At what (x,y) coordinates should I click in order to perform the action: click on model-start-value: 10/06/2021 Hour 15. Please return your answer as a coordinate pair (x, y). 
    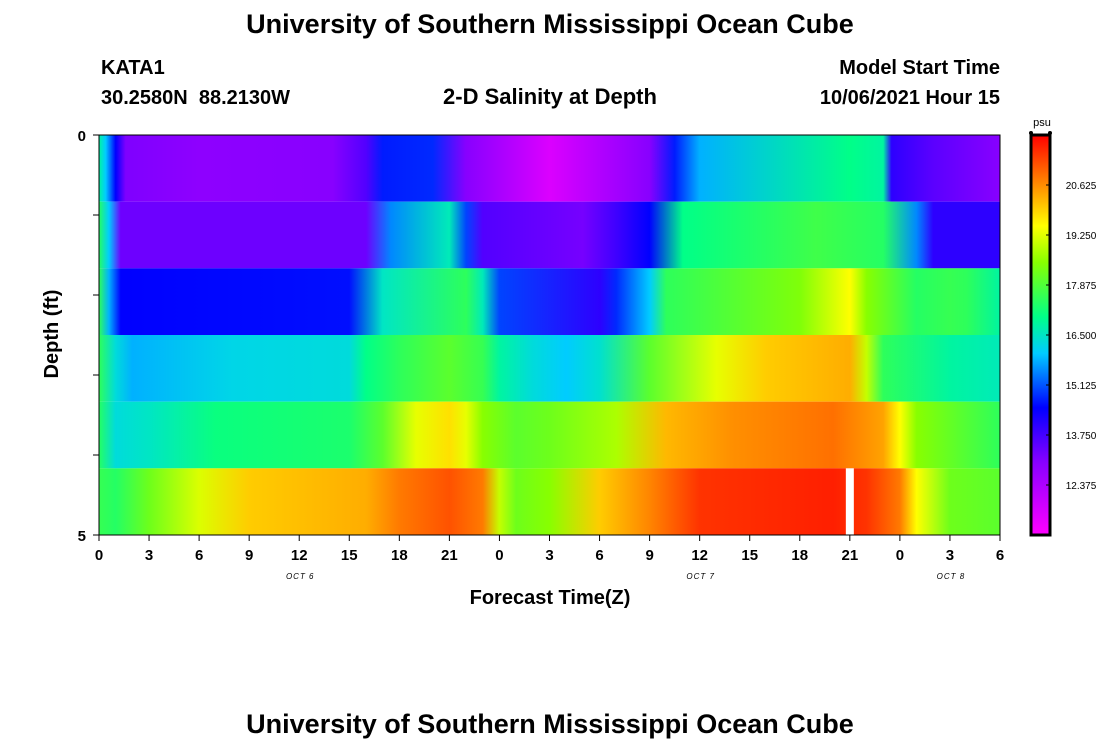
    Looking at the image, I should click on (909, 98).